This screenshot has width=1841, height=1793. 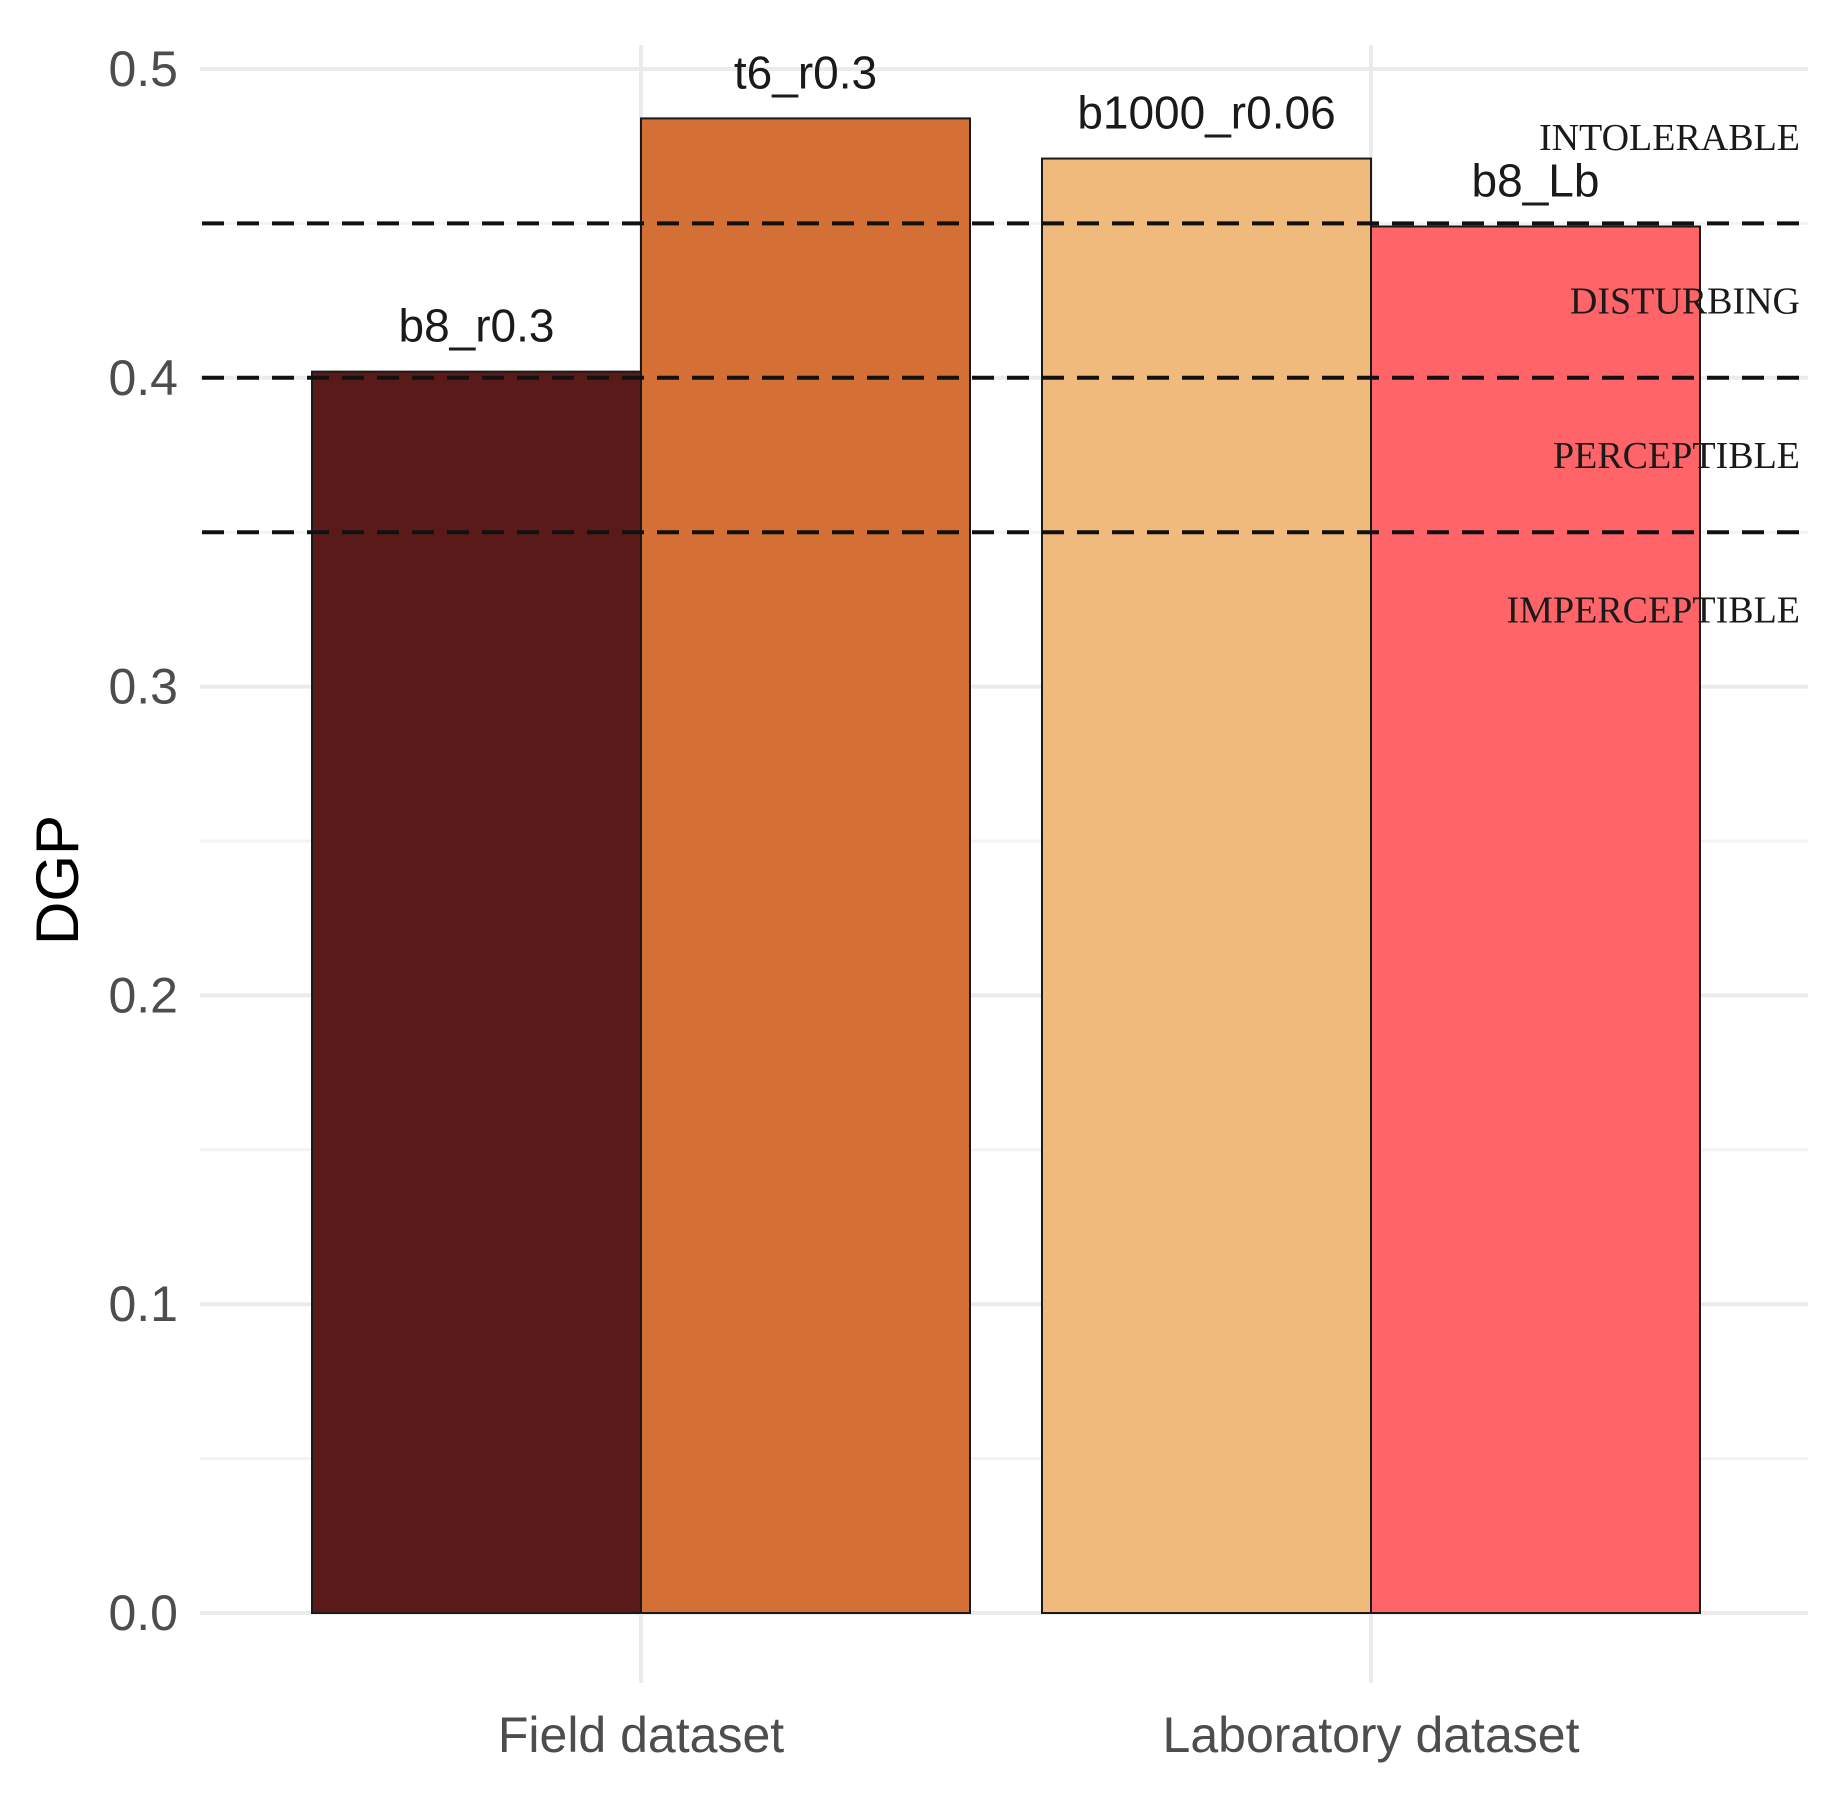 I want to click on y-axis-title: DGP, so click(x=57, y=880).